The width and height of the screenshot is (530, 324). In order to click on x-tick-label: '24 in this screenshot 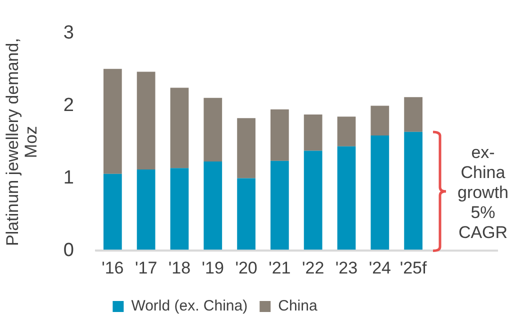, I will do `click(379, 268)`.